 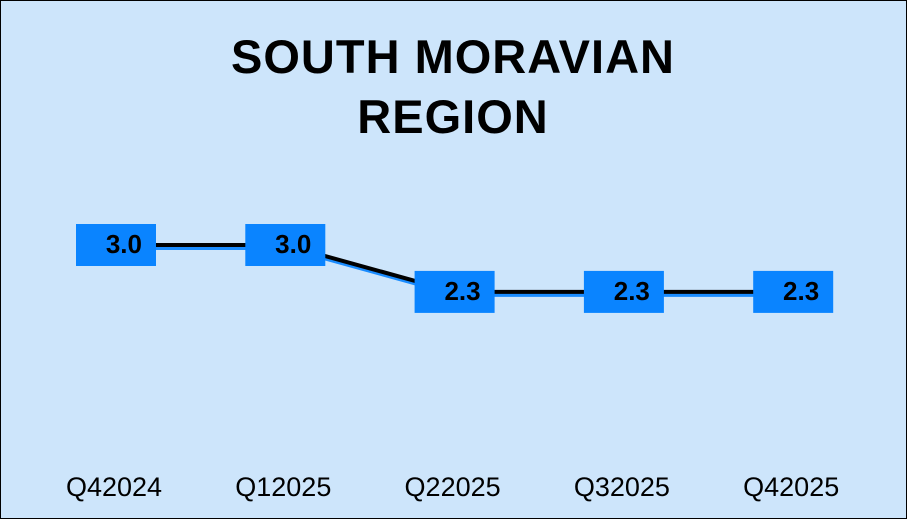 What do you see at coordinates (791, 487) in the screenshot?
I see `x-tick-label: Q42025` at bounding box center [791, 487].